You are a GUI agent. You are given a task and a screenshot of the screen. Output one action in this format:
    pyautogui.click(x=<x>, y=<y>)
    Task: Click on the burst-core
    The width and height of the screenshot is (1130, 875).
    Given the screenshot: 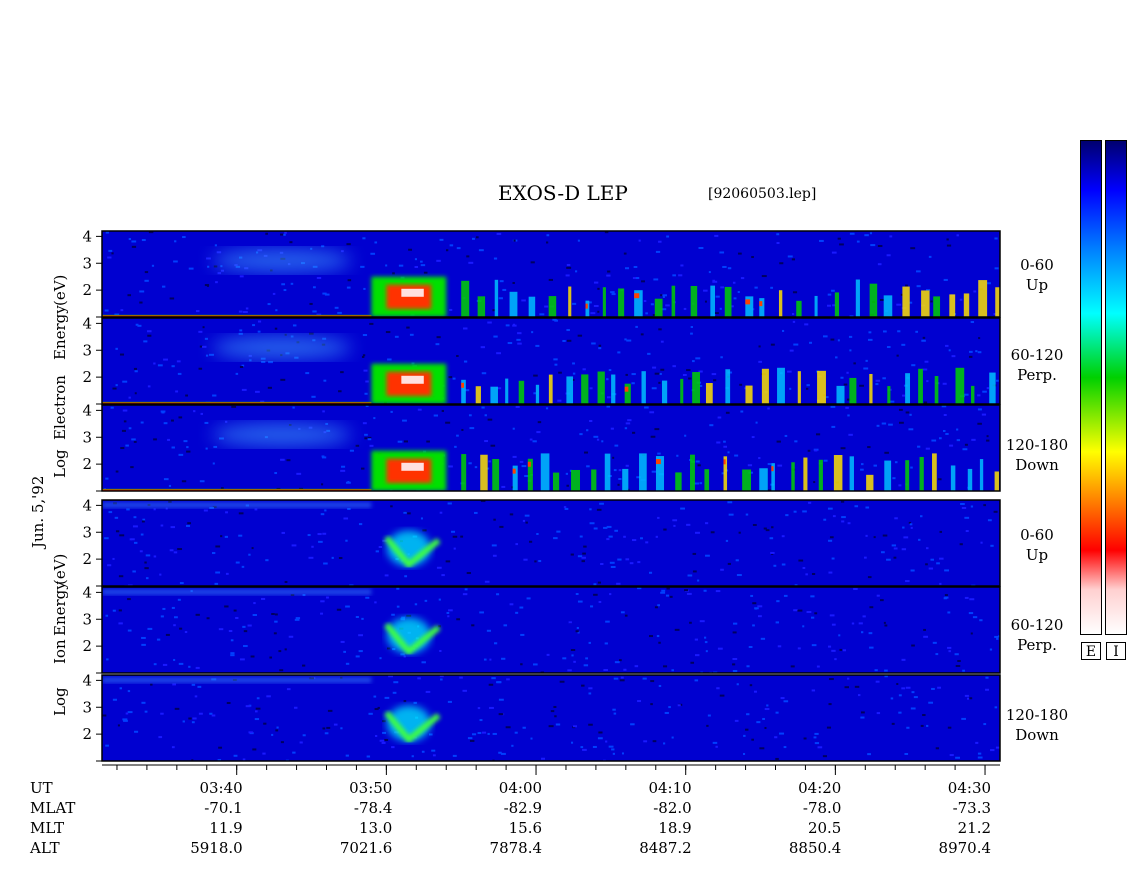 What is the action you would take?
    pyautogui.click(x=409, y=383)
    